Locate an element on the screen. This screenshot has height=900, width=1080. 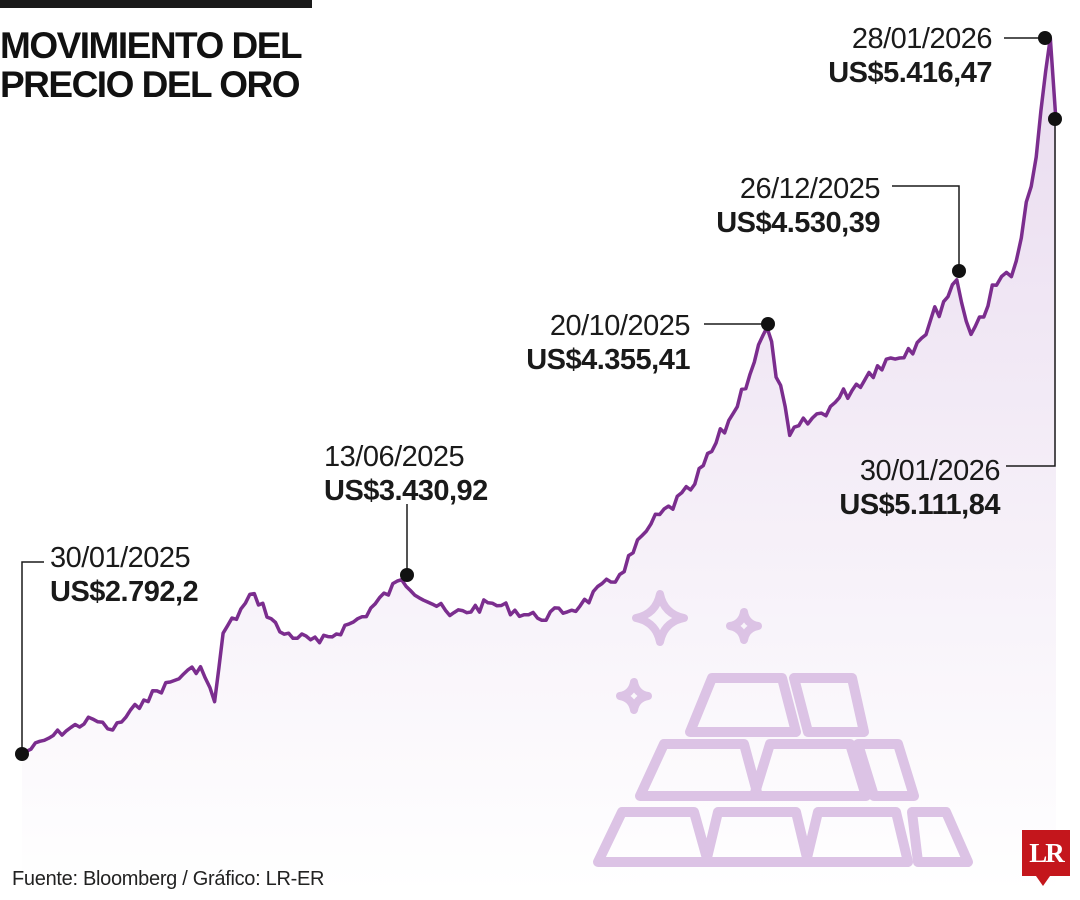
annotation-date: 30/01/2025 is located at coordinates (120, 558).